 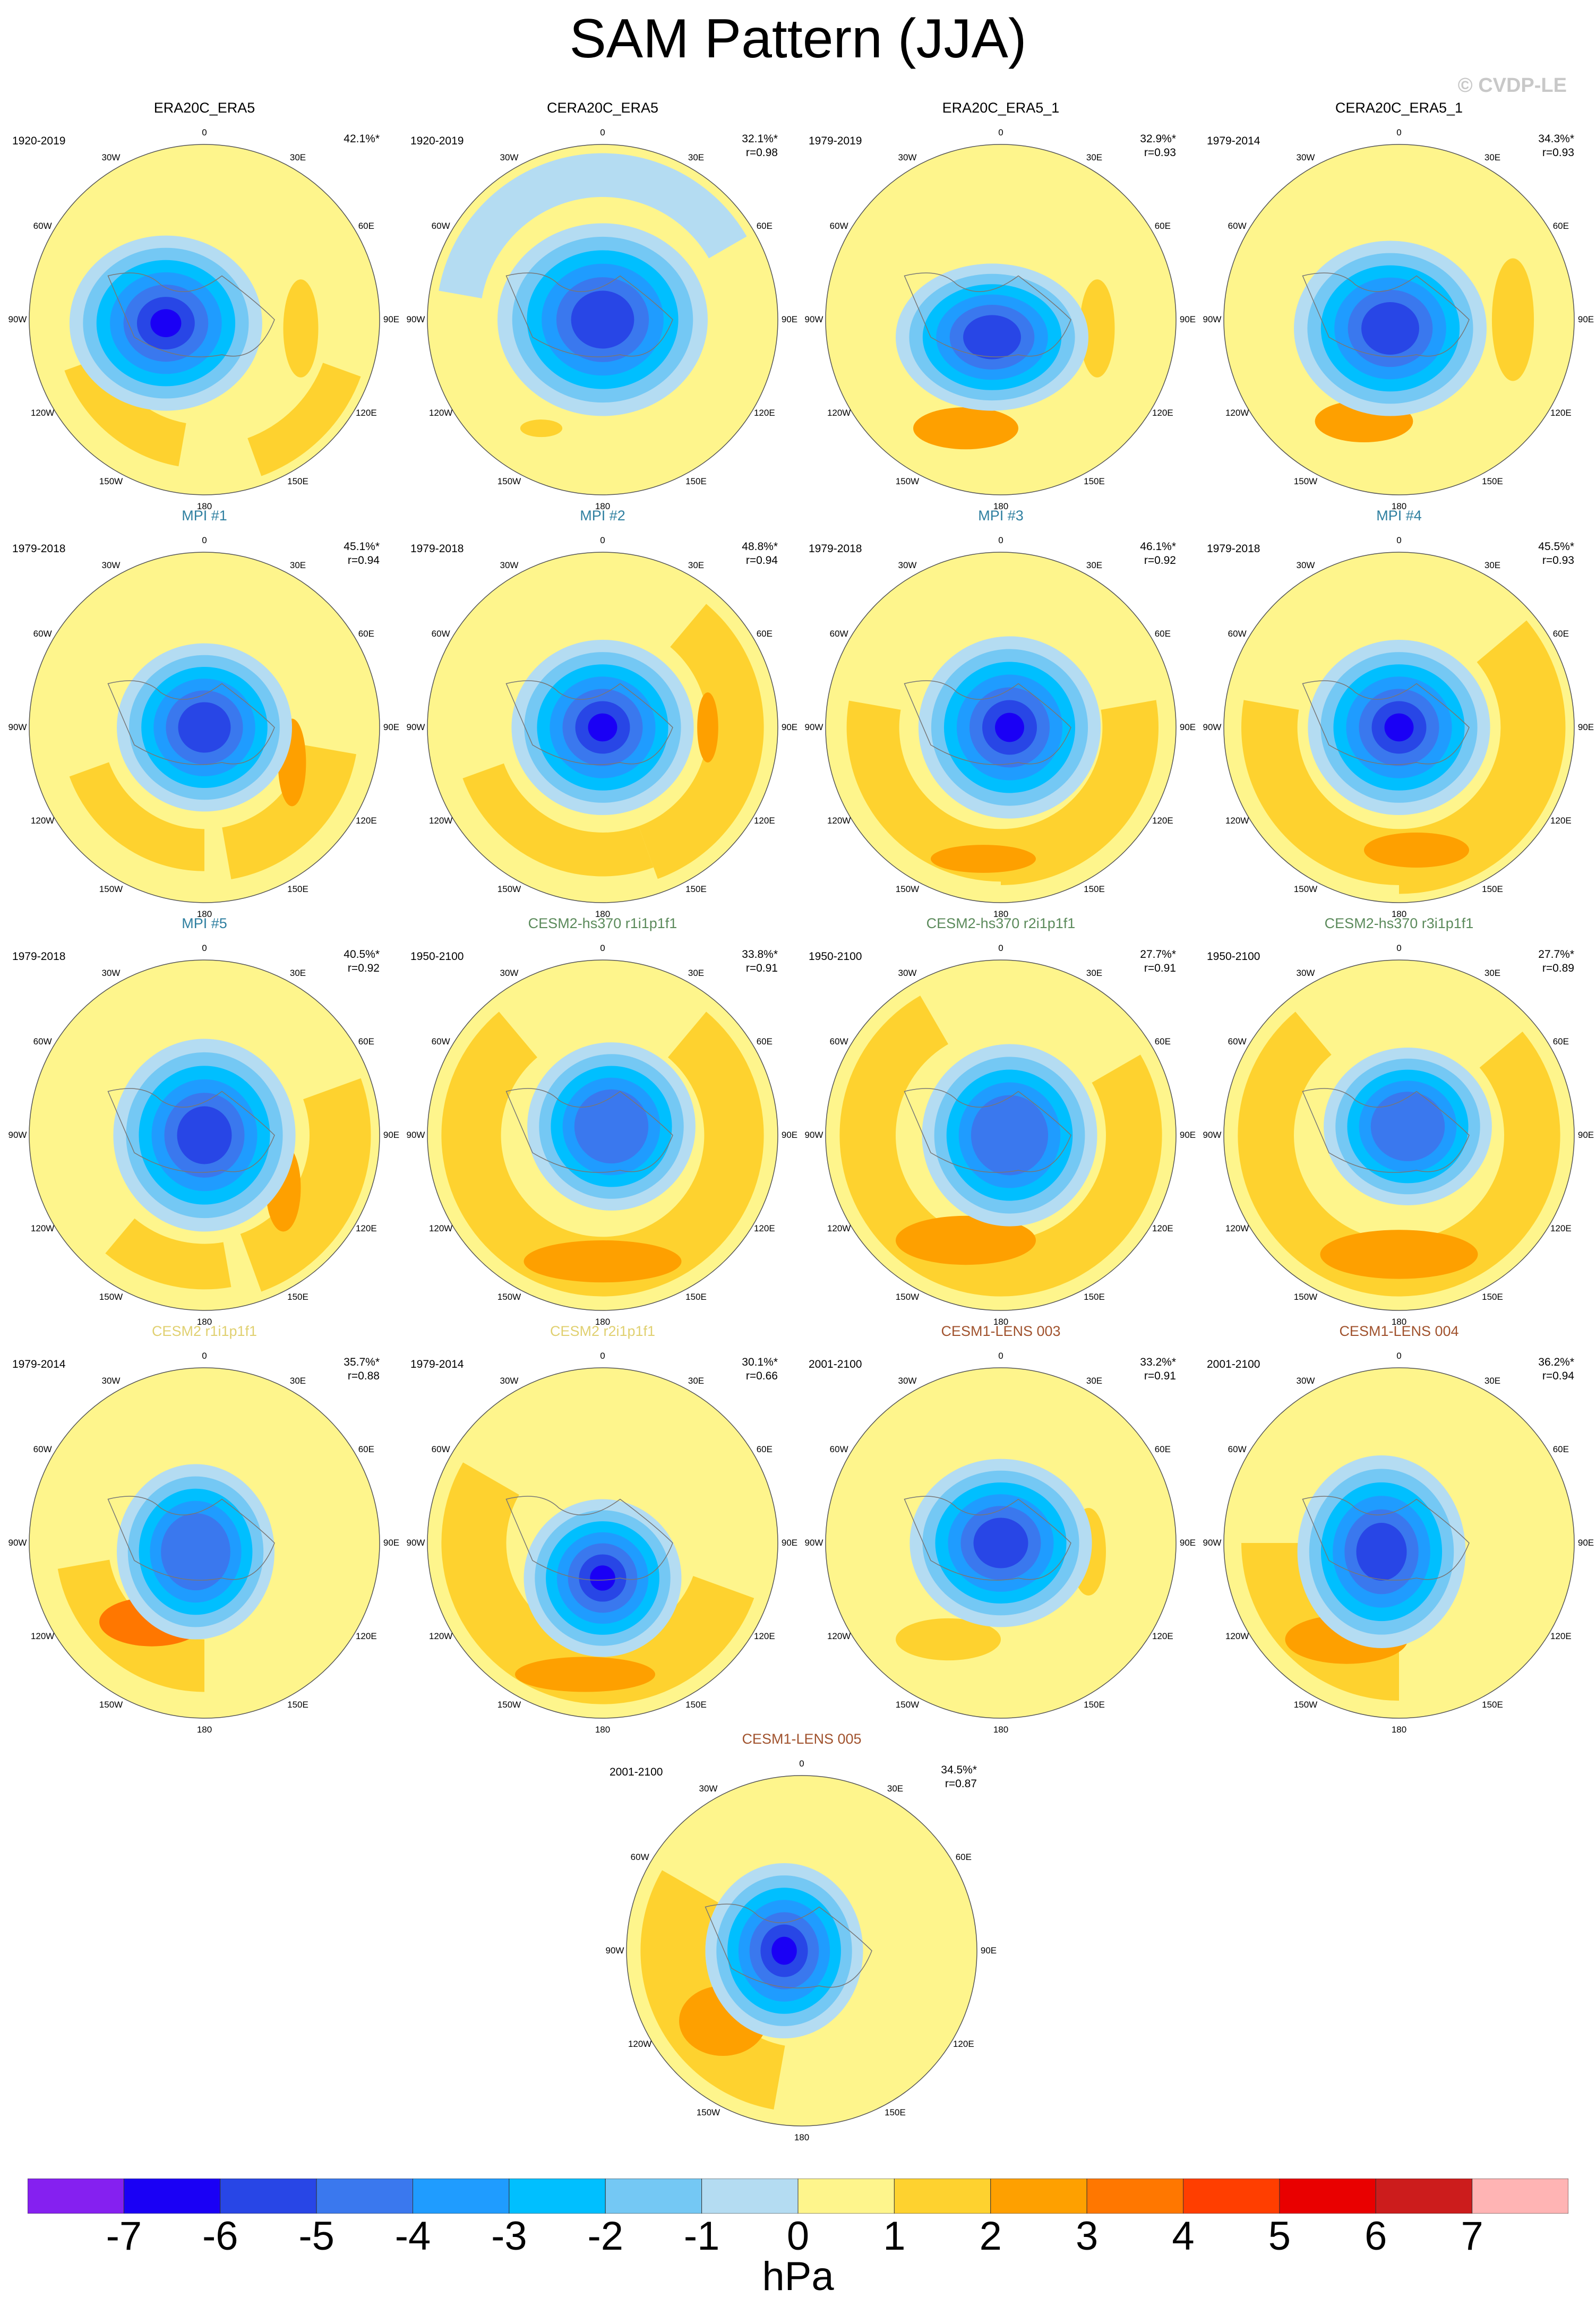 I want to click on colorbar-tick-label: -6, so click(x=220, y=2236).